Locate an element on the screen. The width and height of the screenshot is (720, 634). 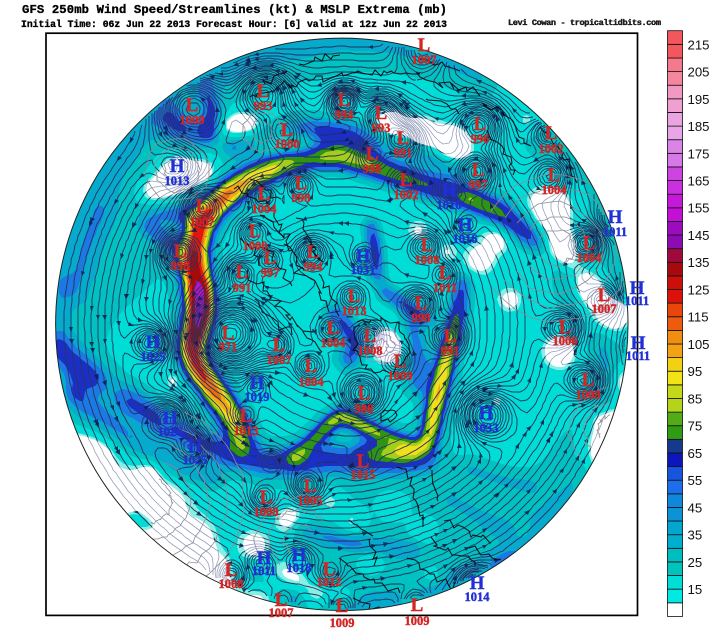
svg-text: 155 is located at coordinates (699, 208).